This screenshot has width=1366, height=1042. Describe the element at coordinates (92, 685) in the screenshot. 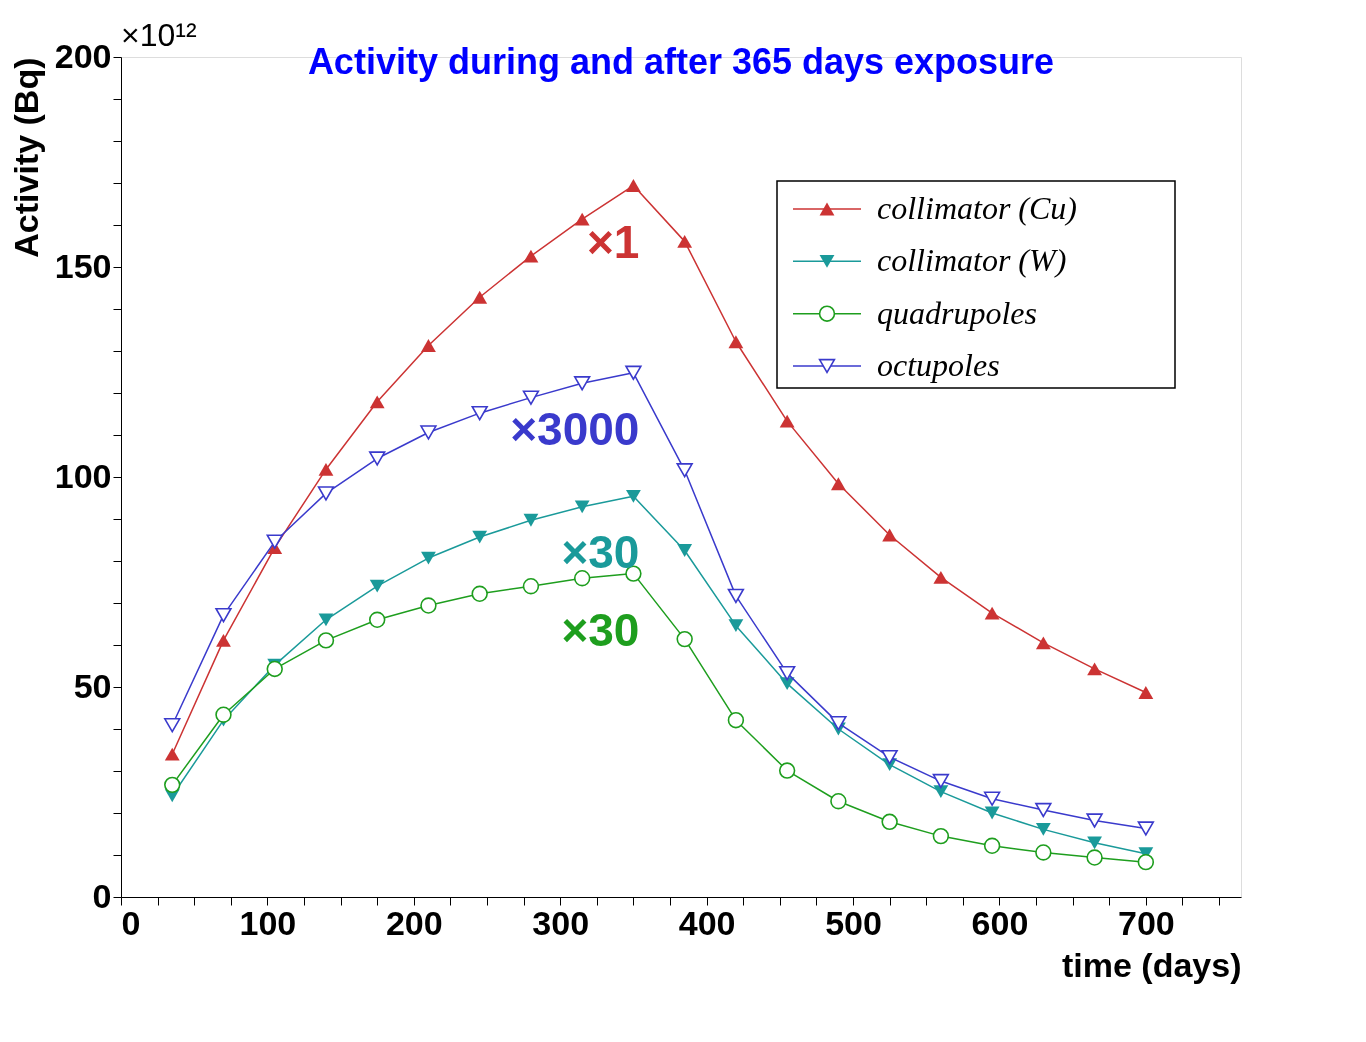

I see `y-tick-label: 50` at that location.